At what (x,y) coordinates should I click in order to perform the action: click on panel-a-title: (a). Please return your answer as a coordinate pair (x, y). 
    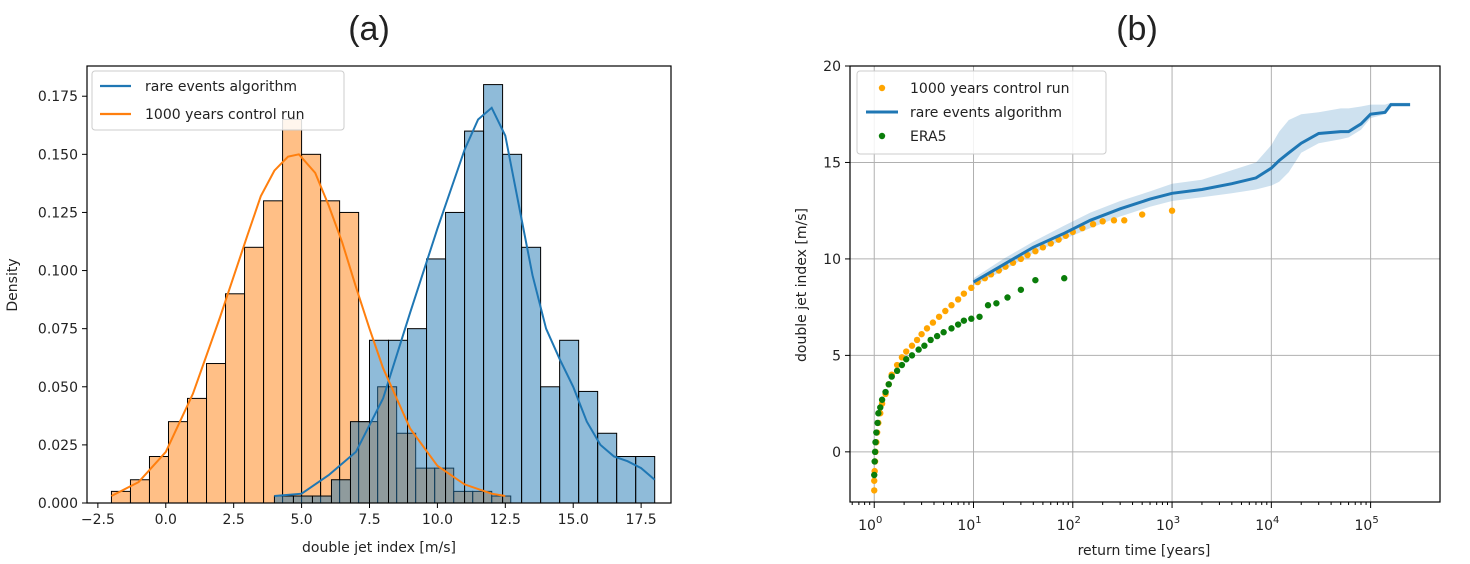
    Looking at the image, I should click on (369, 29).